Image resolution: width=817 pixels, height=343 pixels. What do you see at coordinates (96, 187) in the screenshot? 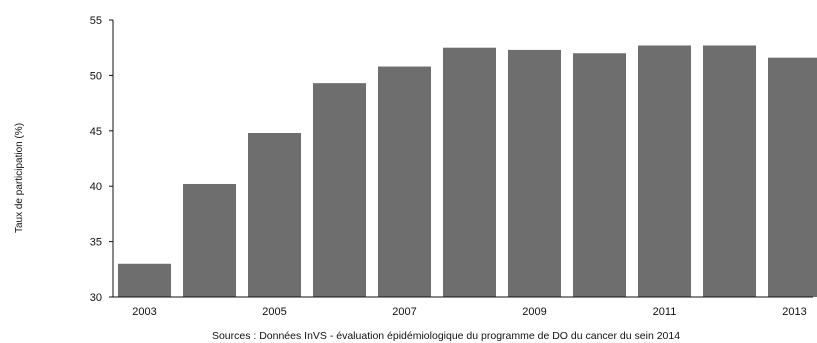
I see `y-tick-label-40: 40` at bounding box center [96, 187].